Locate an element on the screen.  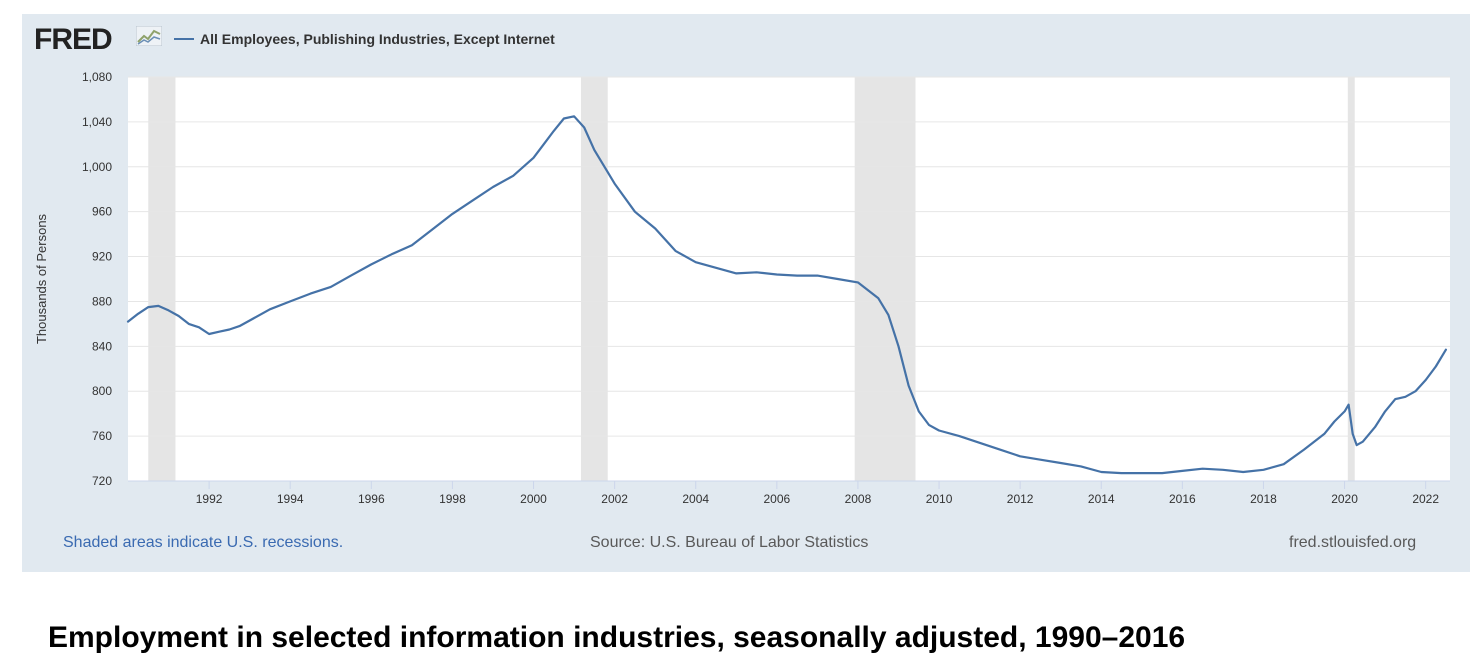
y-tick-label: 760 is located at coordinates (102, 436).